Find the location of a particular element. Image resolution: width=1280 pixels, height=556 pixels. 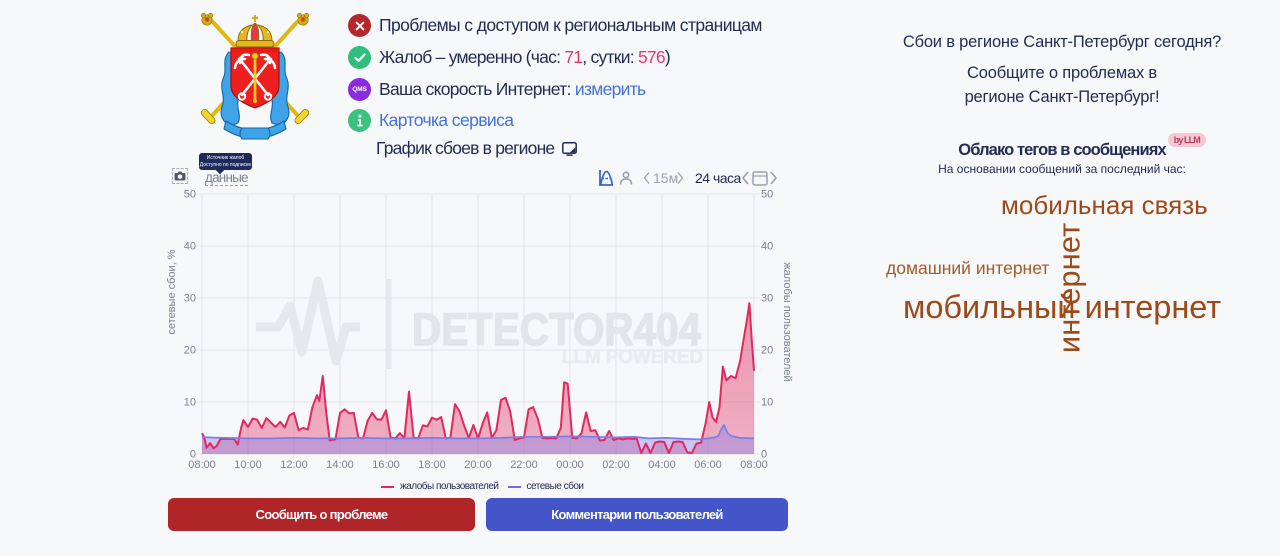

svg-text: 15м is located at coordinates (665, 178).